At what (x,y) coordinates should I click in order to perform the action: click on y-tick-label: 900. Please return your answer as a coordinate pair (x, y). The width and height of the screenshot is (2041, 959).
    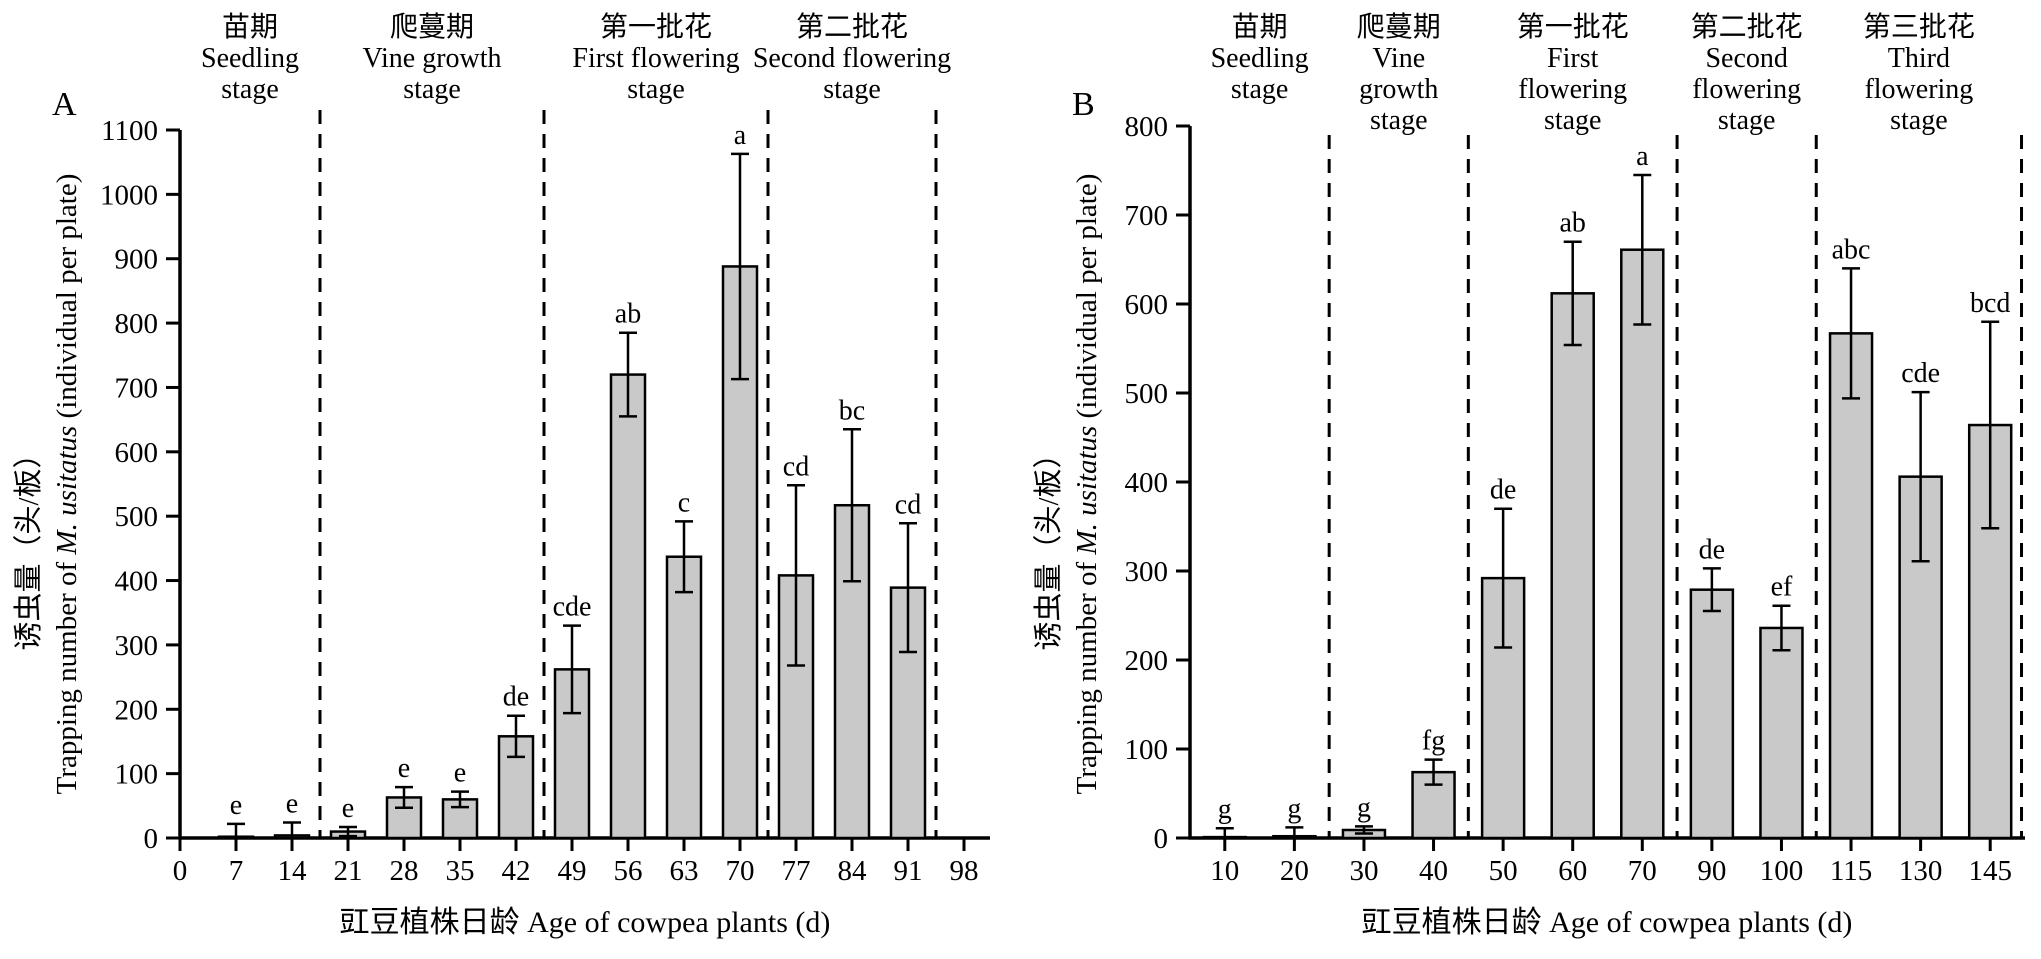
    Looking at the image, I should click on (137, 260).